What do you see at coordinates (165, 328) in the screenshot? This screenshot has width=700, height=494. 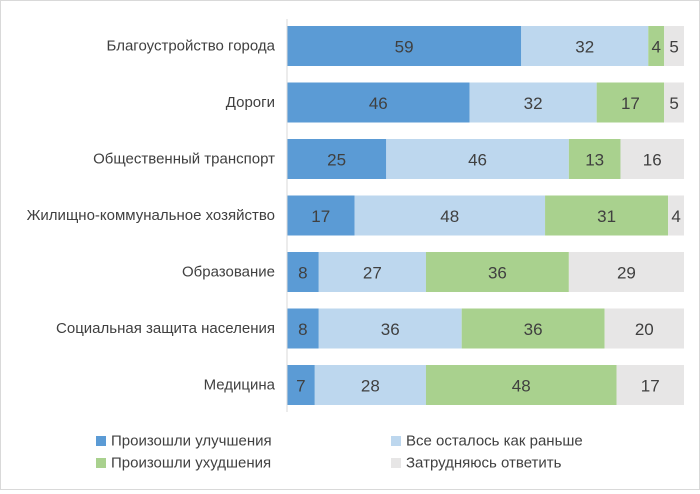 I see `category-label: Социальная защита населения` at bounding box center [165, 328].